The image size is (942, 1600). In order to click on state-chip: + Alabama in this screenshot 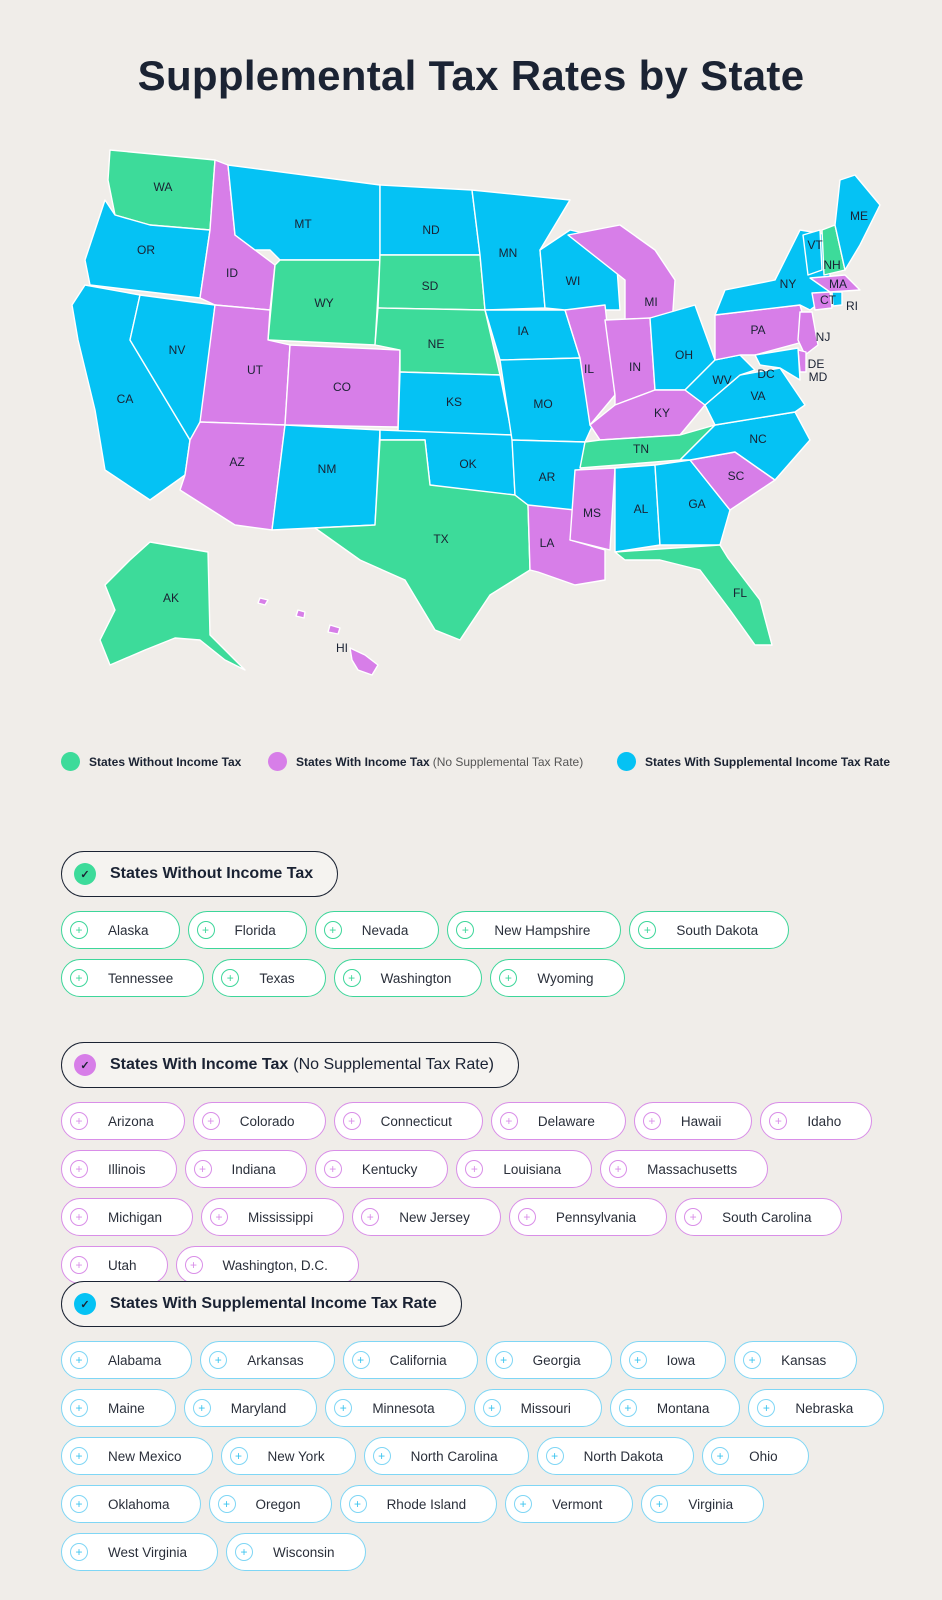, I will do `click(127, 1360)`.